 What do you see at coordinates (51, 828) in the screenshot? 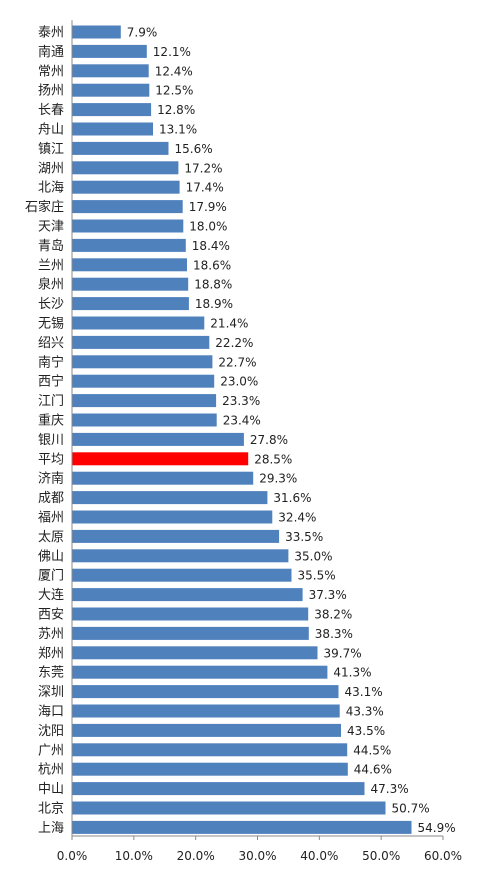
I see `category-label: 上海` at bounding box center [51, 828].